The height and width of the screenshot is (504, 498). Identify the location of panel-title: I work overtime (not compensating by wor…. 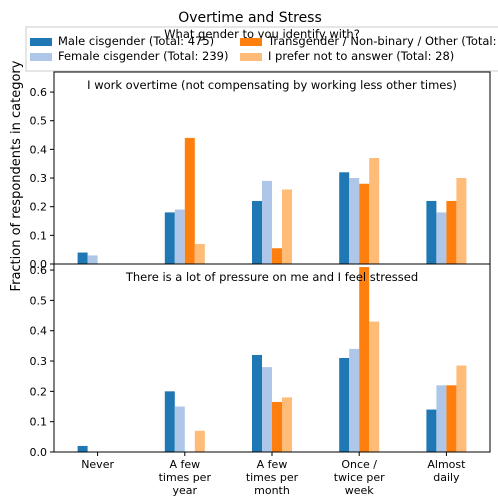
(272, 85).